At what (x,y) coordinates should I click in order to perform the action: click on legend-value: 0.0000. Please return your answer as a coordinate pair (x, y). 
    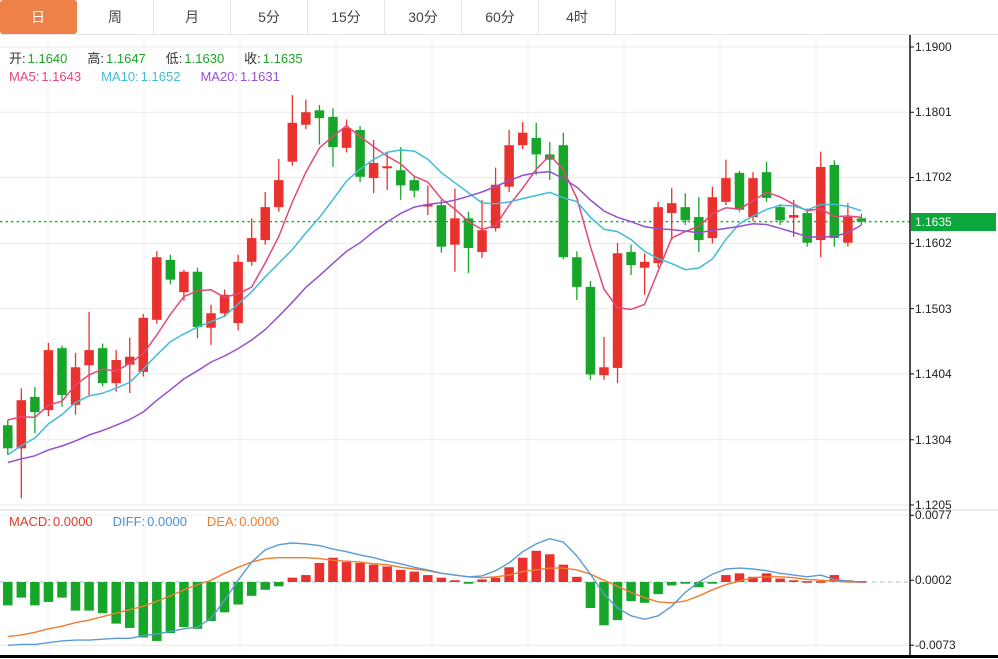
    Looking at the image, I should click on (259, 521).